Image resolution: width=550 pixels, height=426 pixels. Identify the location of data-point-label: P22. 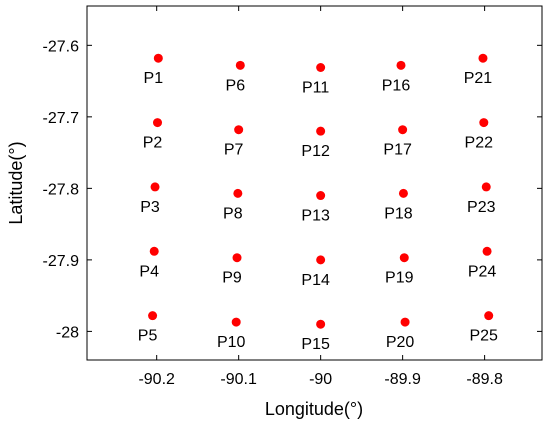
(479, 143).